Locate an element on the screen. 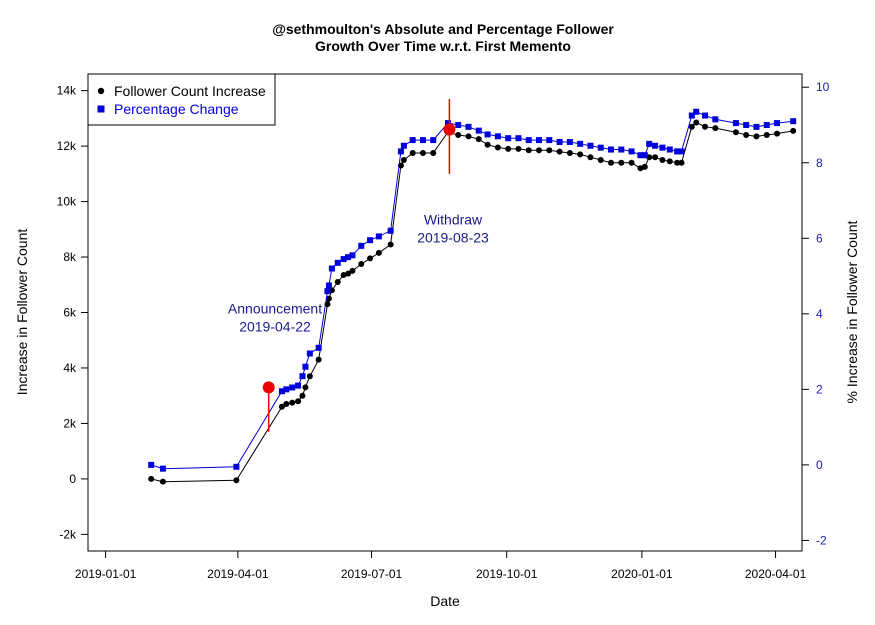  y-right-tick-label: 8 is located at coordinates (819, 163).